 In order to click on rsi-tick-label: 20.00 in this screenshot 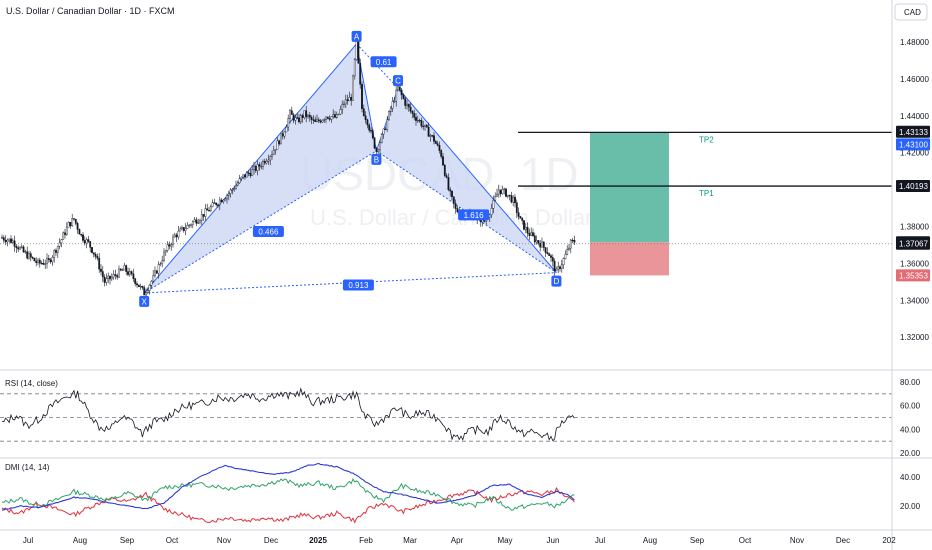, I will do `click(910, 453)`.